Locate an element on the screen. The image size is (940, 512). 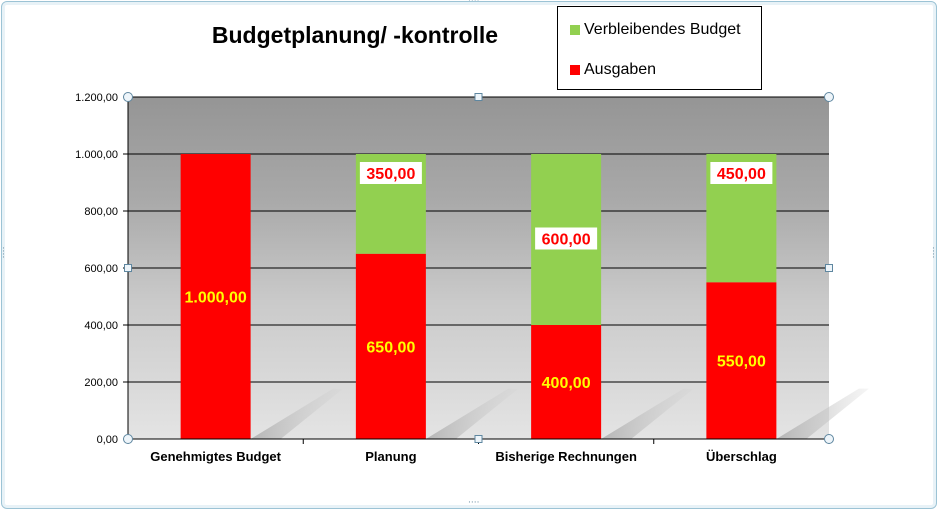
y-tick-label: 400,00 is located at coordinates (101, 326).